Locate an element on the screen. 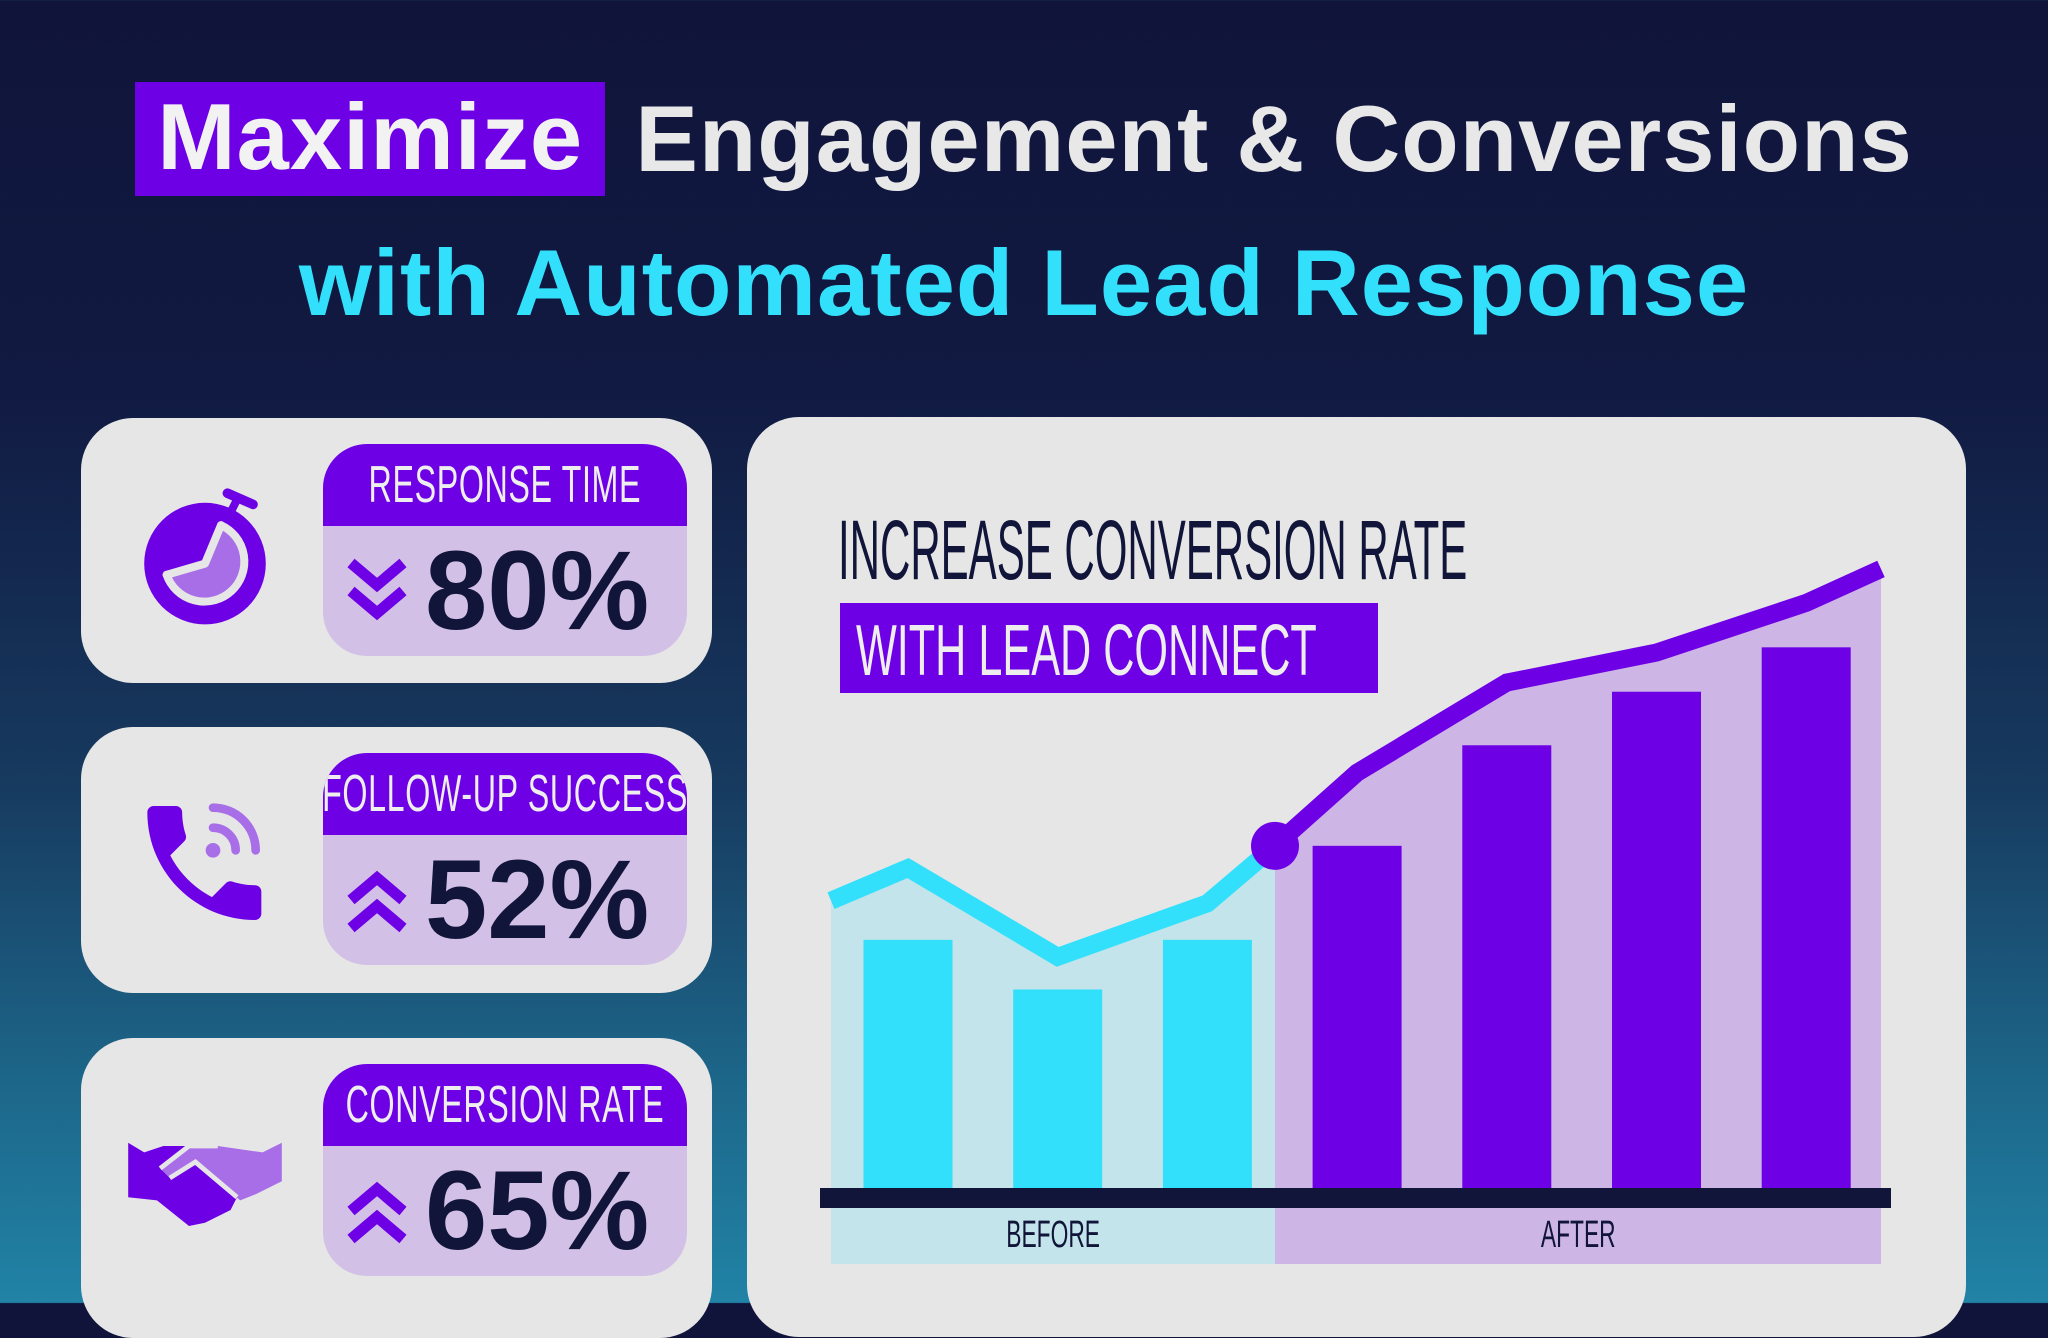 The image size is (2048, 1338). stat-badge: RESPONSE TIME 80% is located at coordinates (505, 550).